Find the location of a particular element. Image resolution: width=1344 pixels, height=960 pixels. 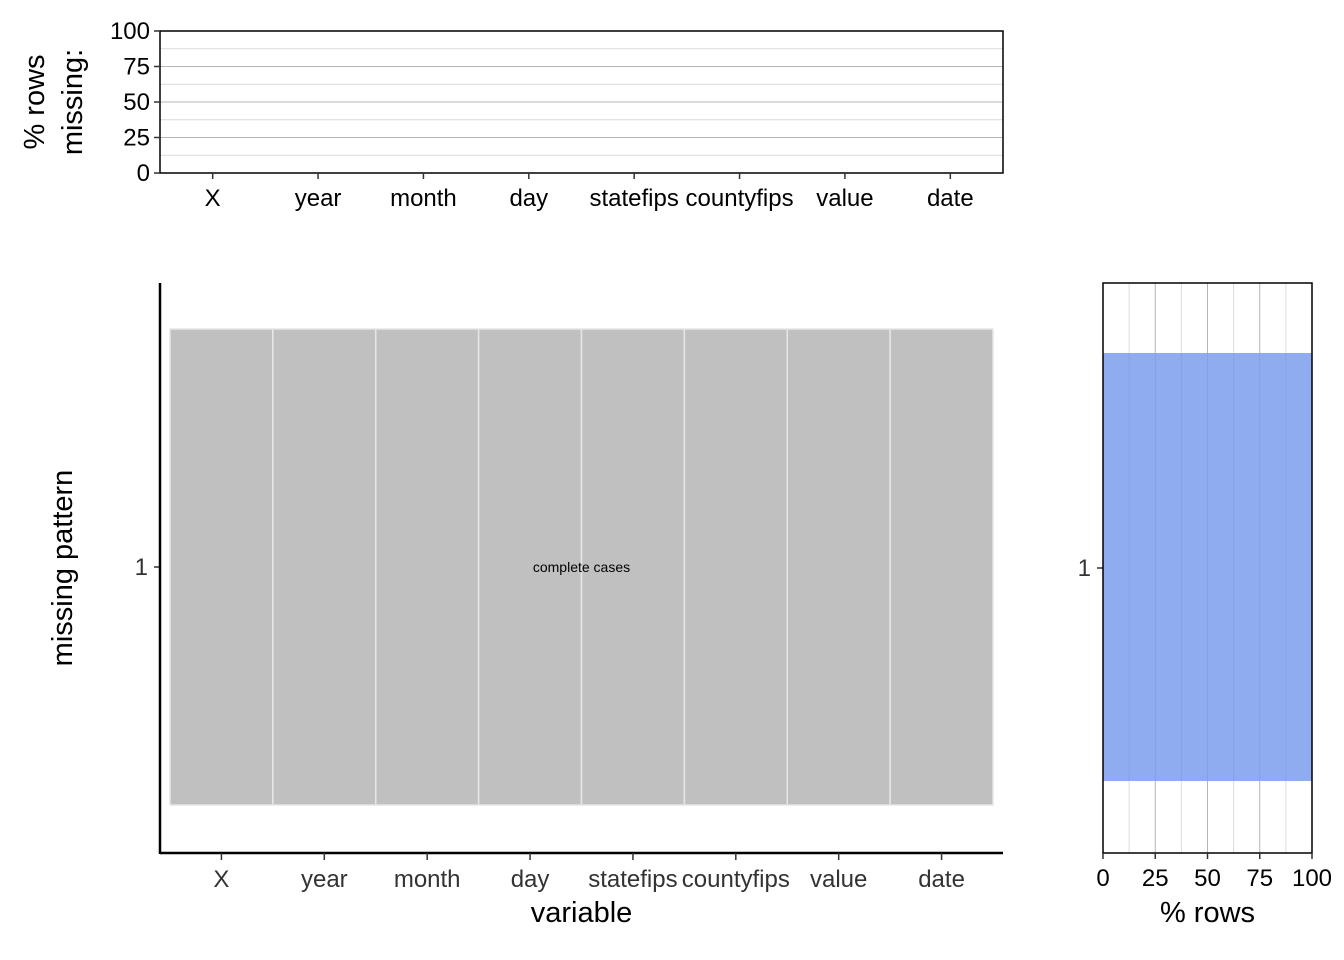

pattern-tile-countyfips is located at coordinates (735, 567).